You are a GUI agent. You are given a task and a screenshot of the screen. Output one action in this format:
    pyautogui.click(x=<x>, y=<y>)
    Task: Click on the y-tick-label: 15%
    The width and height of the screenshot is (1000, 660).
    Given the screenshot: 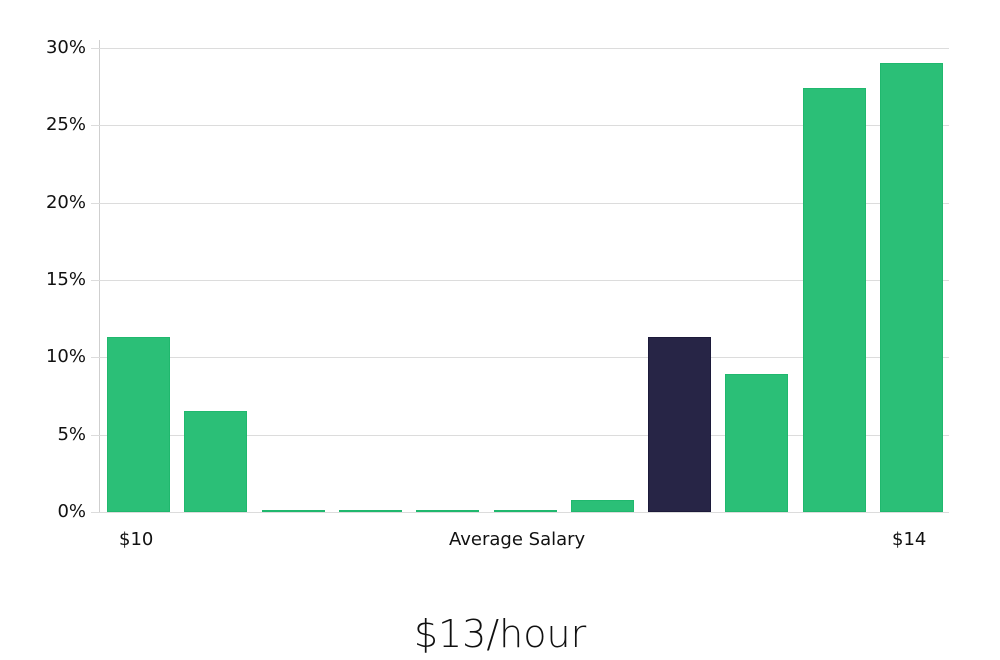 What is the action you would take?
    pyautogui.click(x=65, y=279)
    